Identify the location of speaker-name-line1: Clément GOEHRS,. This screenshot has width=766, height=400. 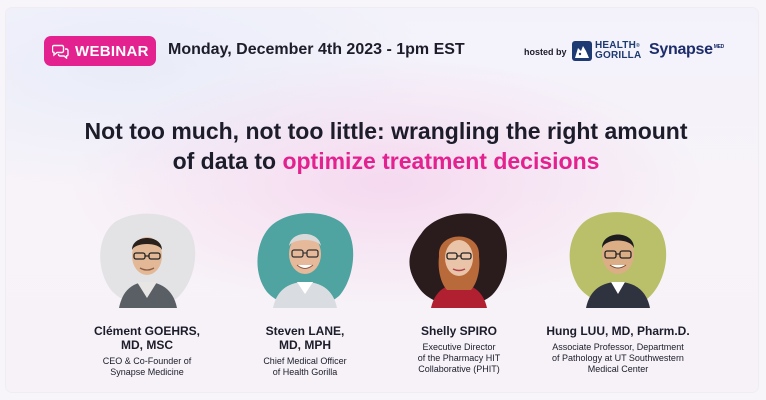
(147, 331).